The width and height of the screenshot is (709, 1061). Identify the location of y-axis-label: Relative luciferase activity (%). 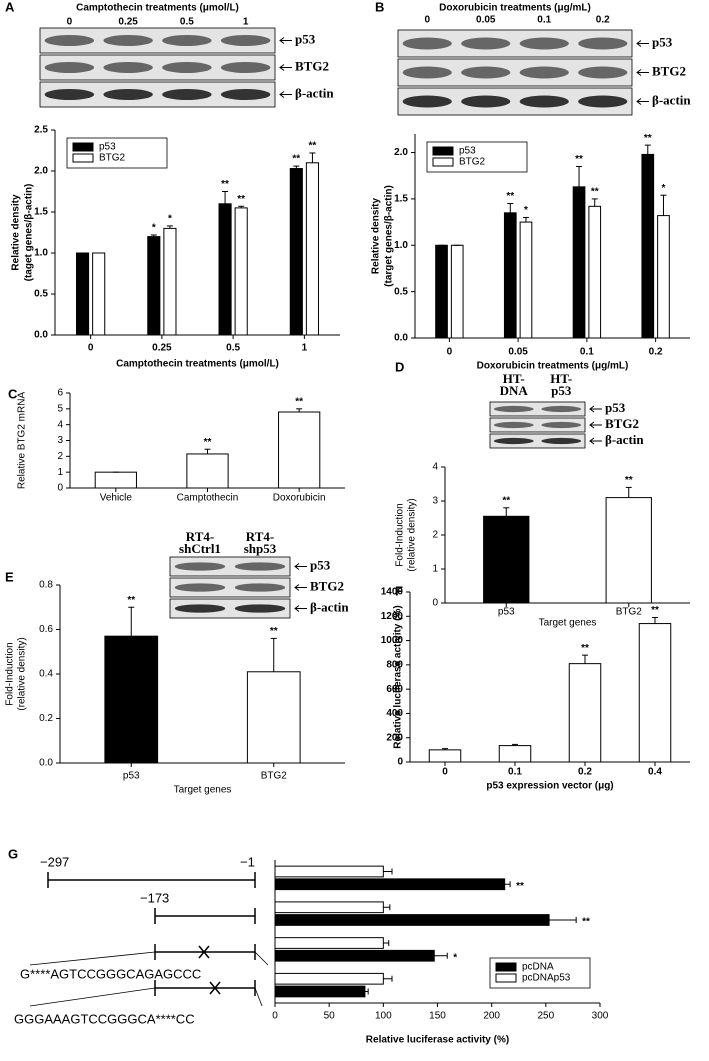
(398, 676).